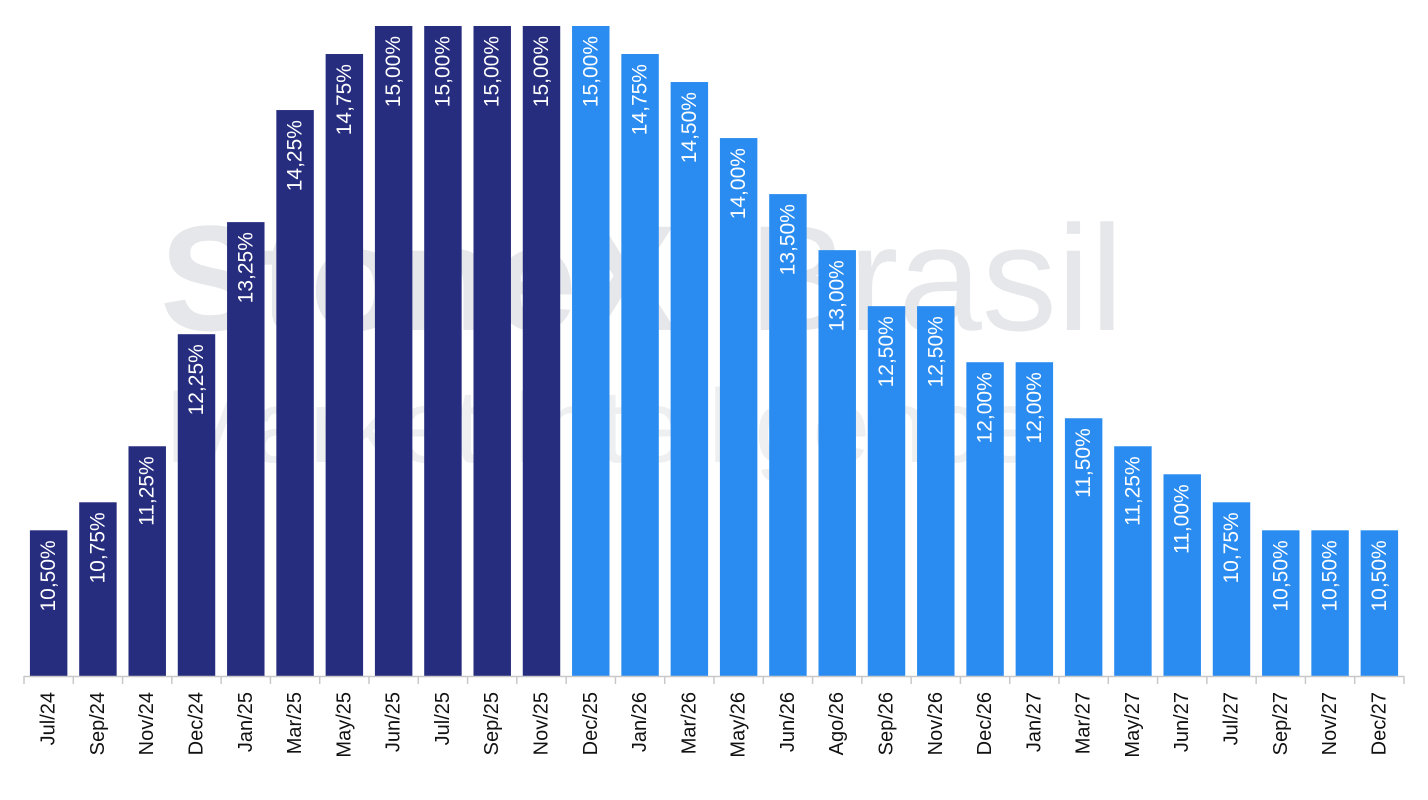  I want to click on x-tick-label: Sep/25, so click(492, 723).